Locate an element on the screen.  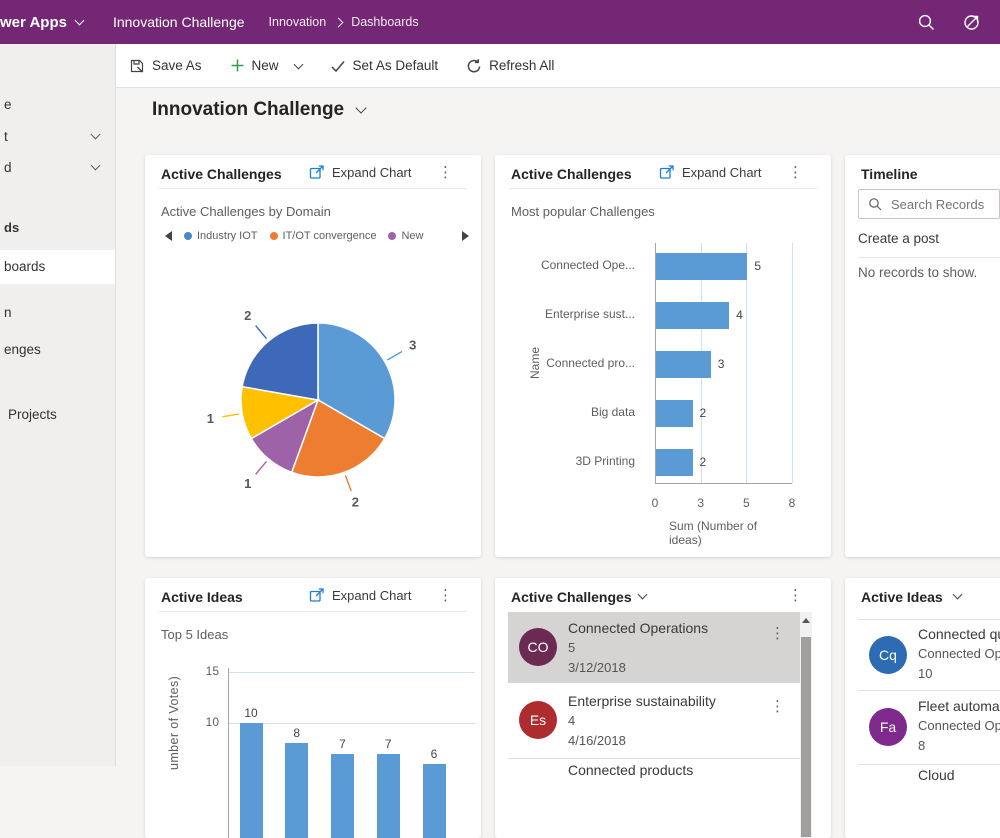
app-name: wer Apps is located at coordinates (33, 22).